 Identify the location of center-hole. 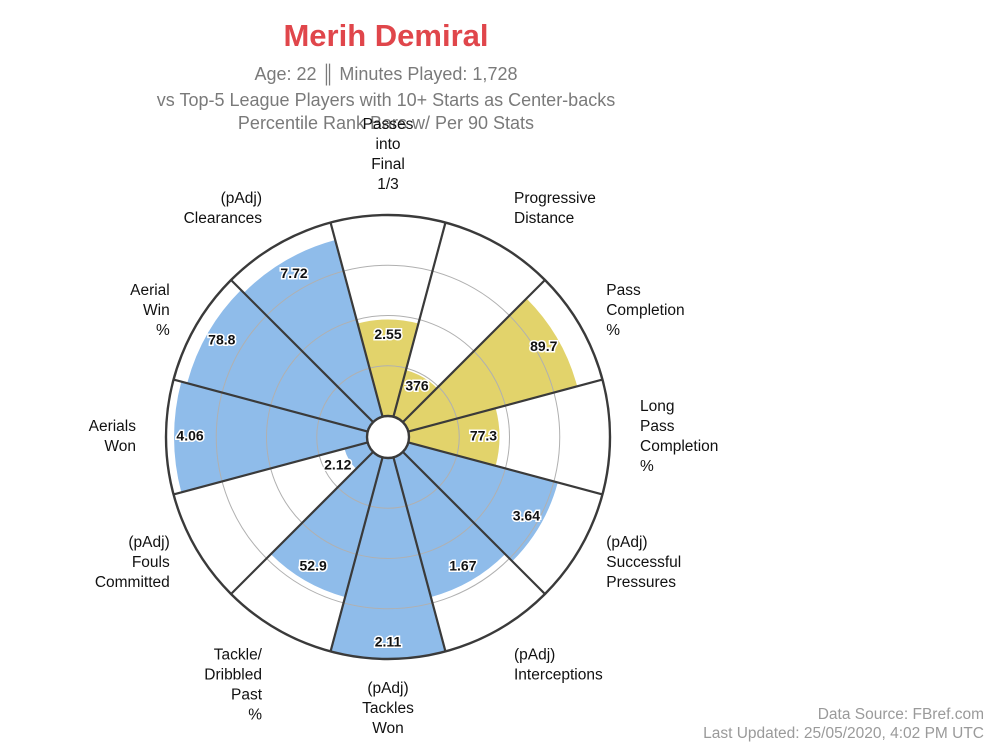
(388, 437).